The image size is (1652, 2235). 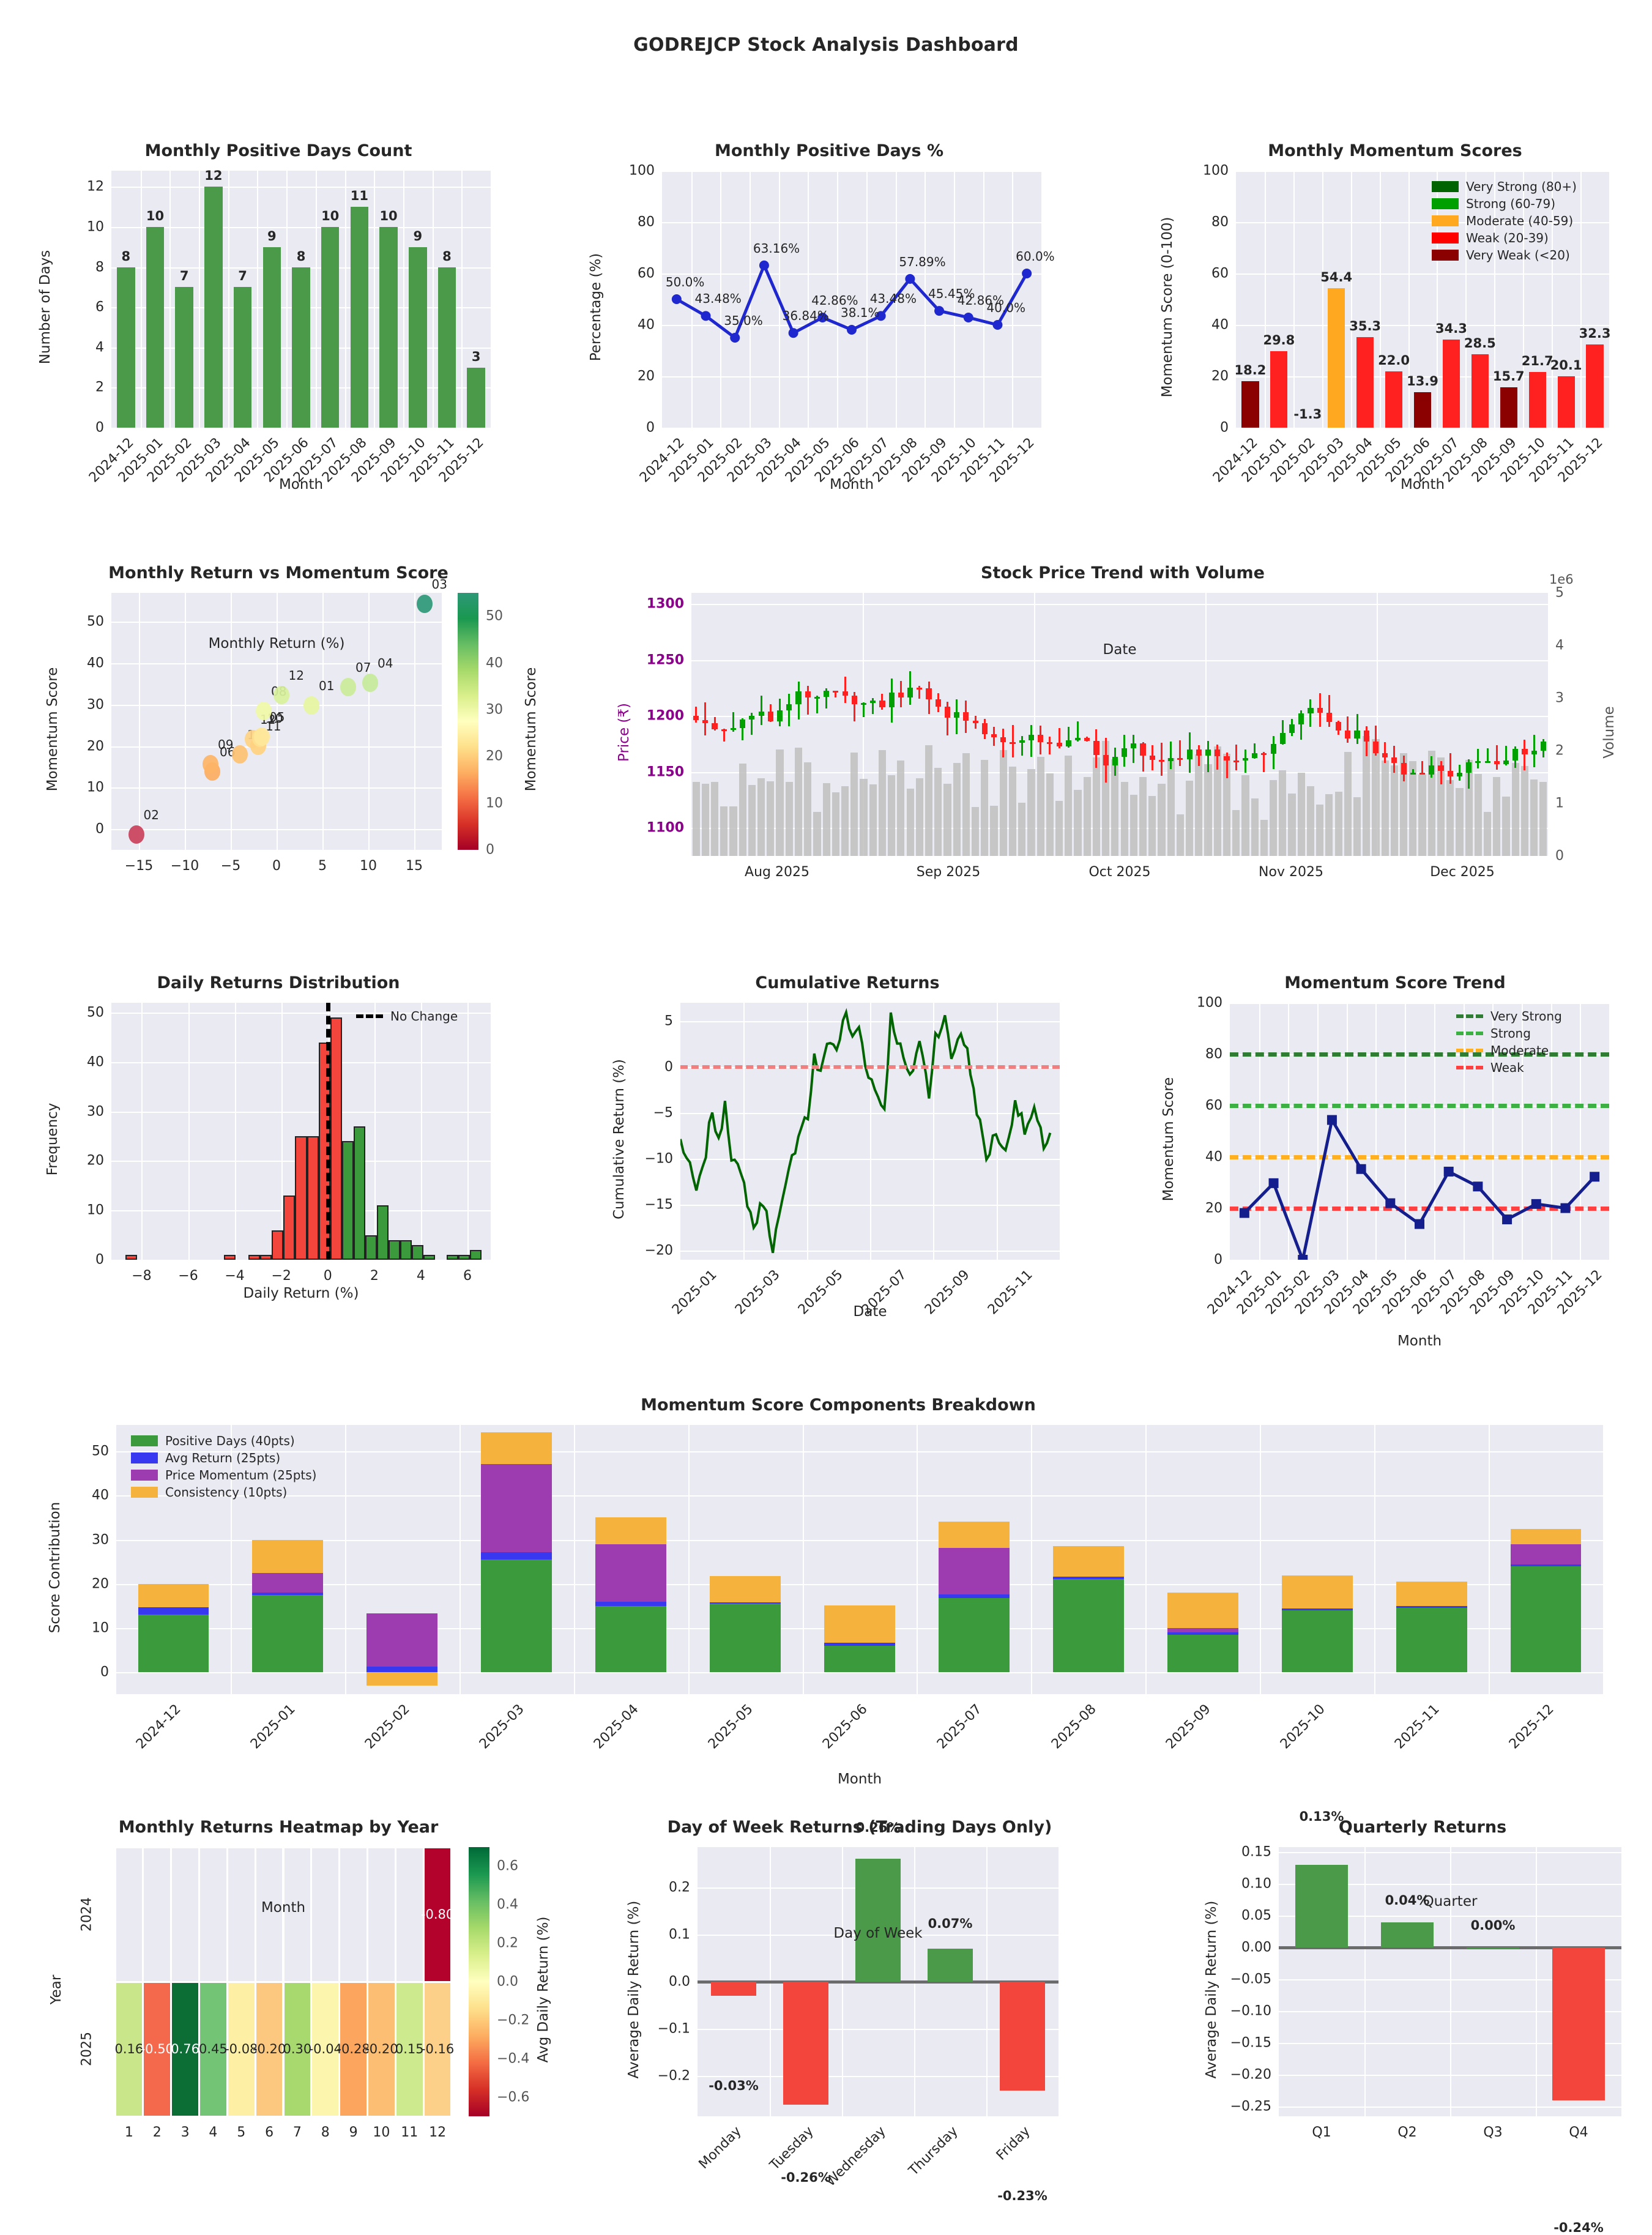 What do you see at coordinates (87, 1915) in the screenshot?
I see `y-tick-label: 2024` at bounding box center [87, 1915].